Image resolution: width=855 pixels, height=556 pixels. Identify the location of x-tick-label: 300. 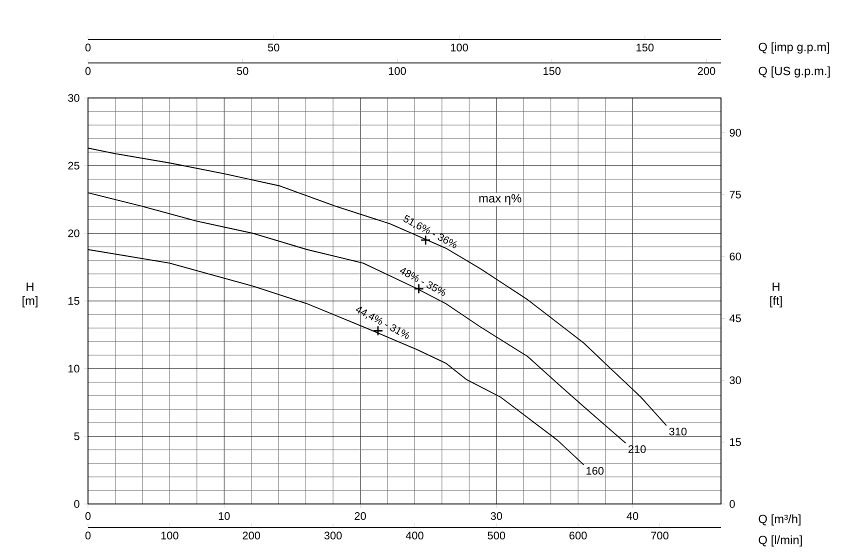
(333, 536).